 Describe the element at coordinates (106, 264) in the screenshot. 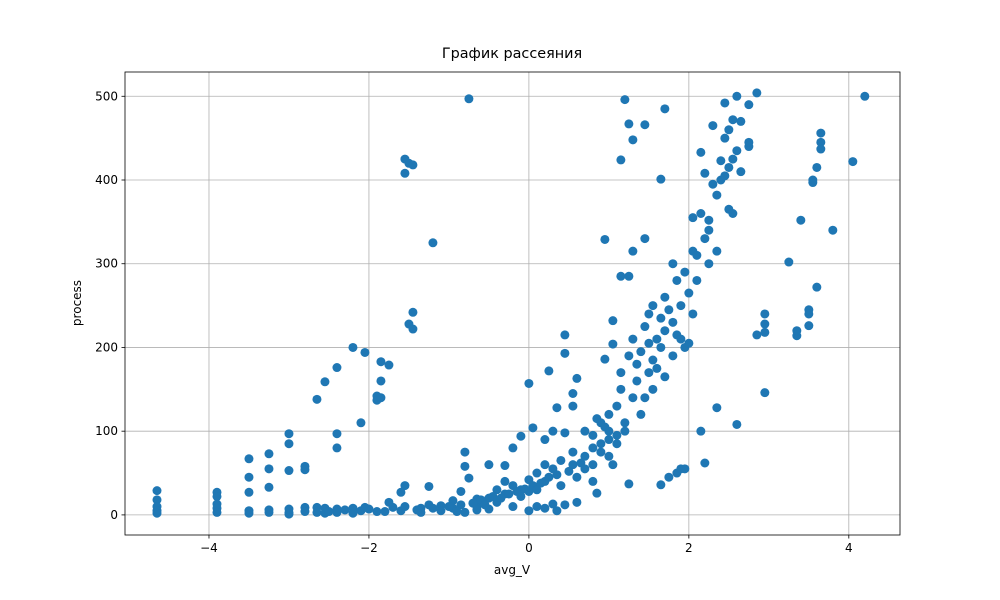

I see `y-tick-label: 300` at that location.